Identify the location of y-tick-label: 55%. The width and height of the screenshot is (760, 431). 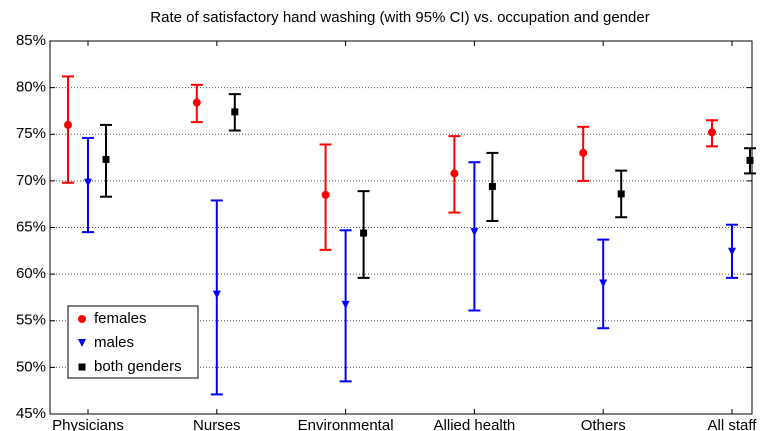
(31, 320).